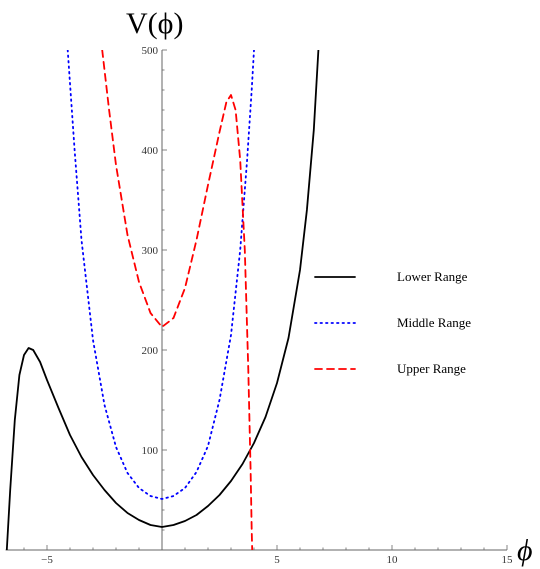  Describe the element at coordinates (525, 550) in the screenshot. I see `x-axis-title: ϕ` at that location.